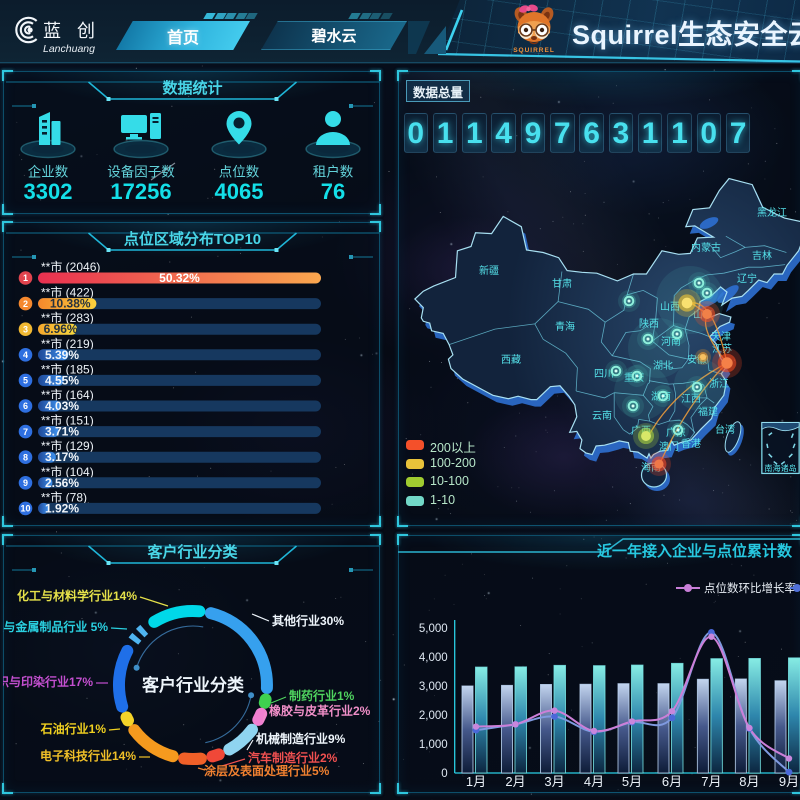  I want to click on svg-text: 设备因子数, so click(141, 172).